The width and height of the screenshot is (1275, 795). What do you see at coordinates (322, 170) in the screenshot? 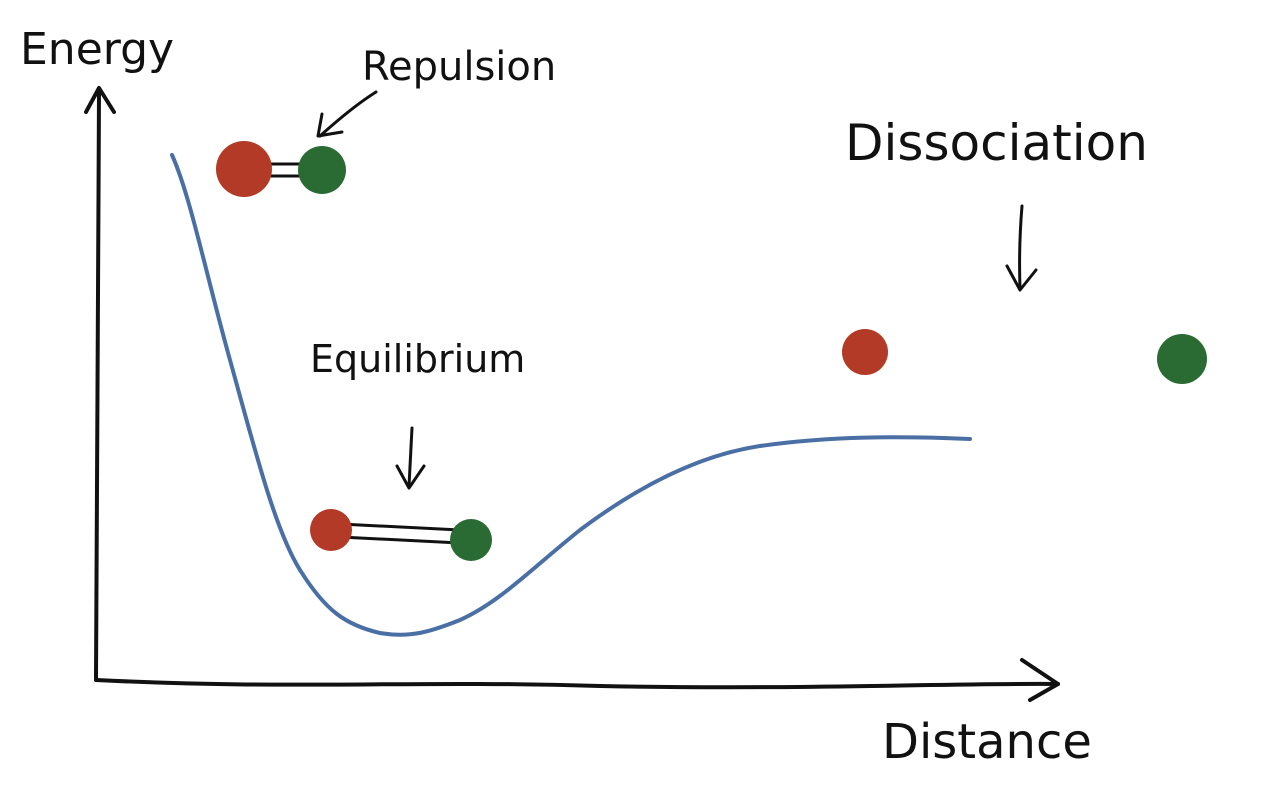
I see `repulsion-atom-green` at bounding box center [322, 170].